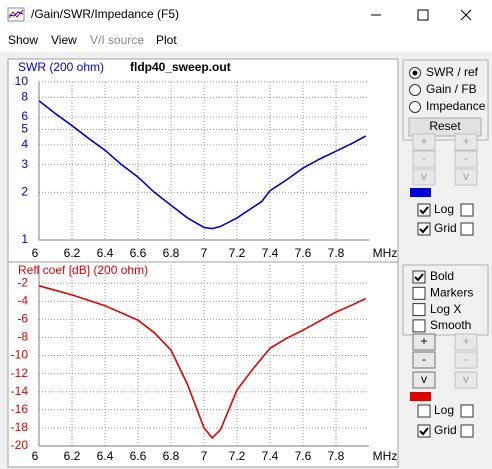  What do you see at coordinates (24, 192) in the screenshot?
I see `y-tick-label: 2` at bounding box center [24, 192].